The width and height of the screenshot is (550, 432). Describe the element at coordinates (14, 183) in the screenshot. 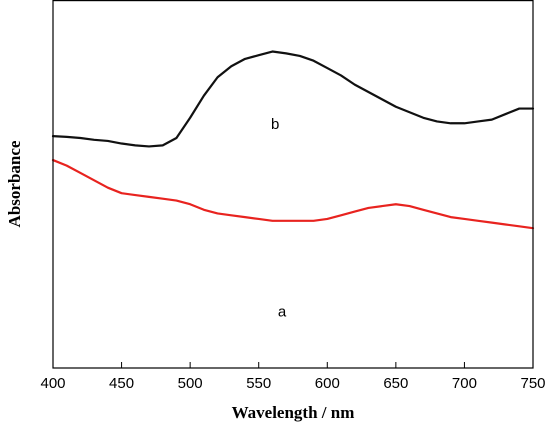

I see `y-axis-title: Absorbance` at that location.